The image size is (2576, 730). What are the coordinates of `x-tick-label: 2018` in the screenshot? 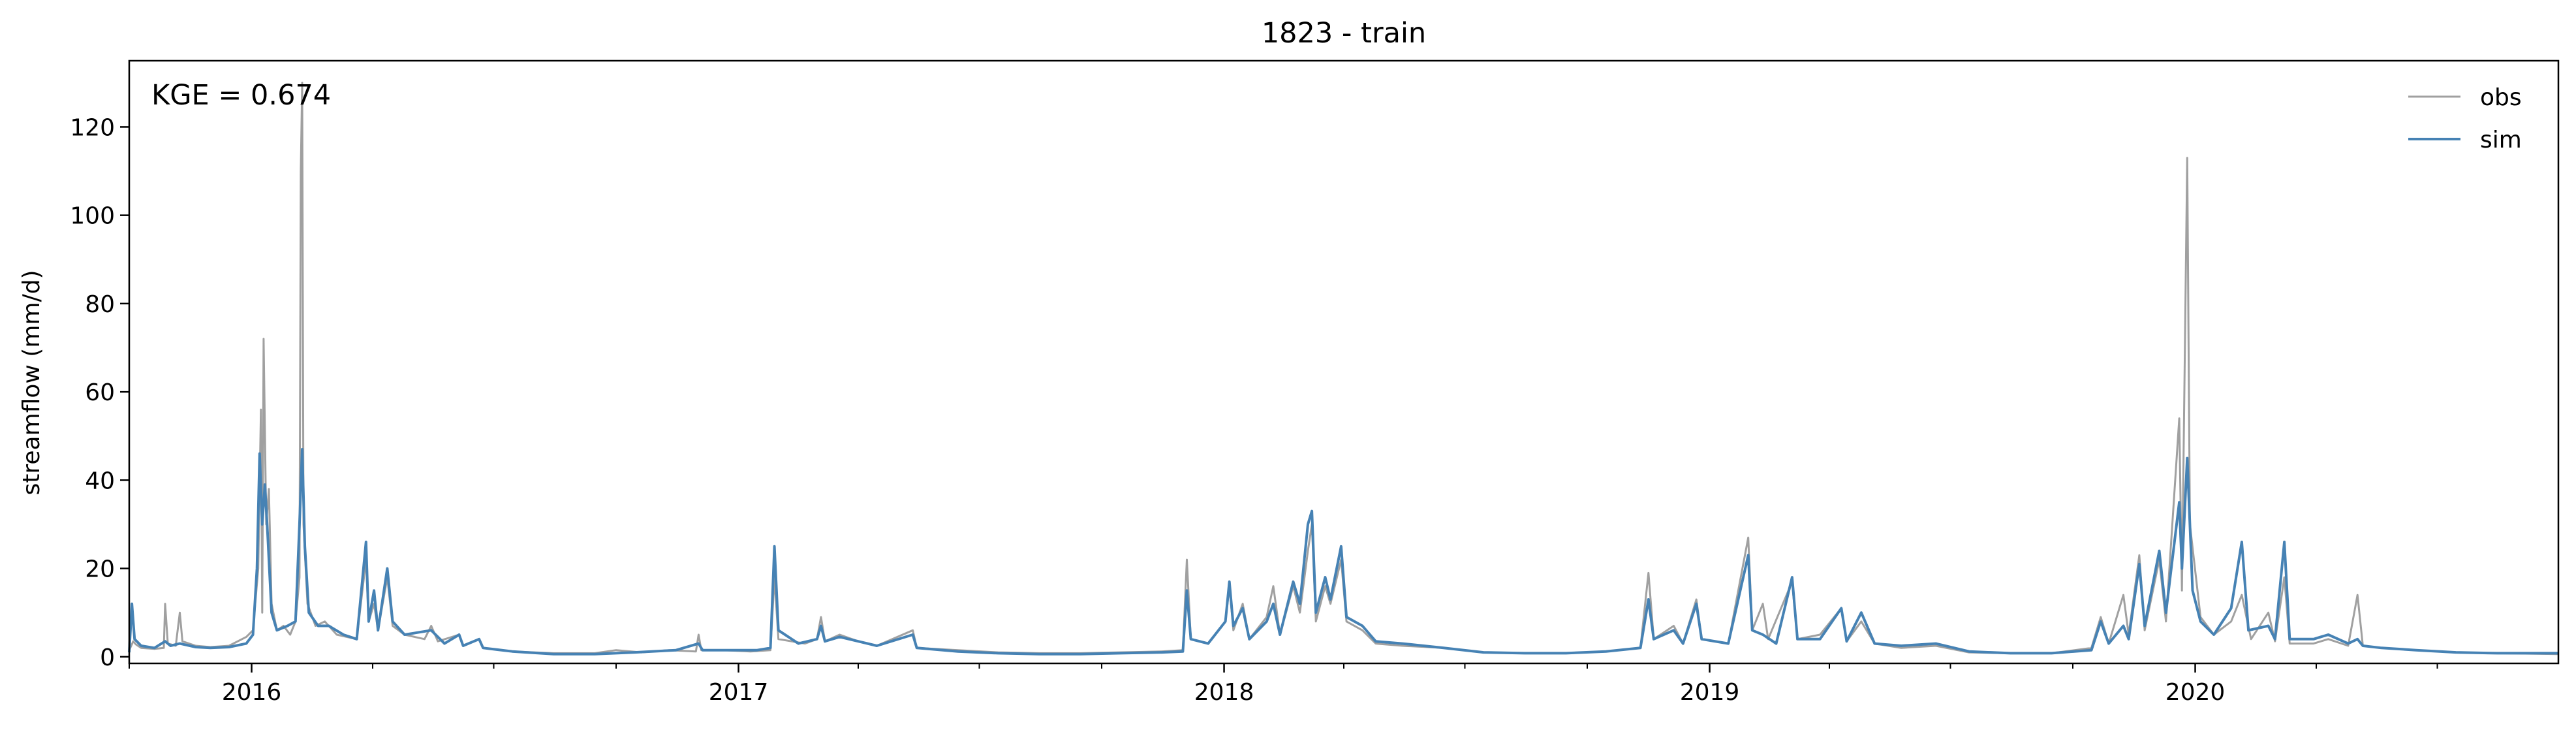 It's located at (1224, 692).